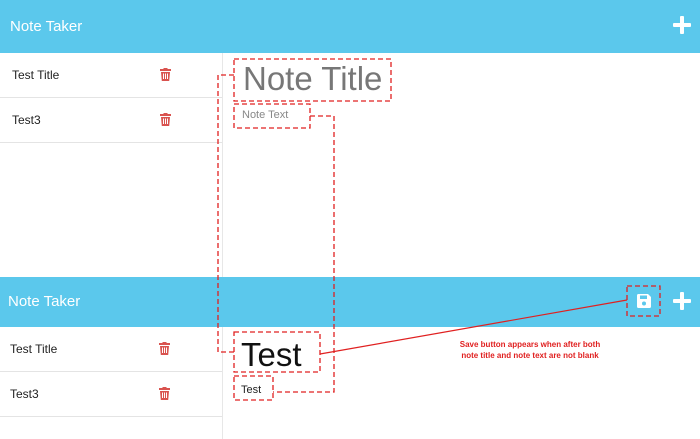  I want to click on note-title-input: Test, so click(271, 354).